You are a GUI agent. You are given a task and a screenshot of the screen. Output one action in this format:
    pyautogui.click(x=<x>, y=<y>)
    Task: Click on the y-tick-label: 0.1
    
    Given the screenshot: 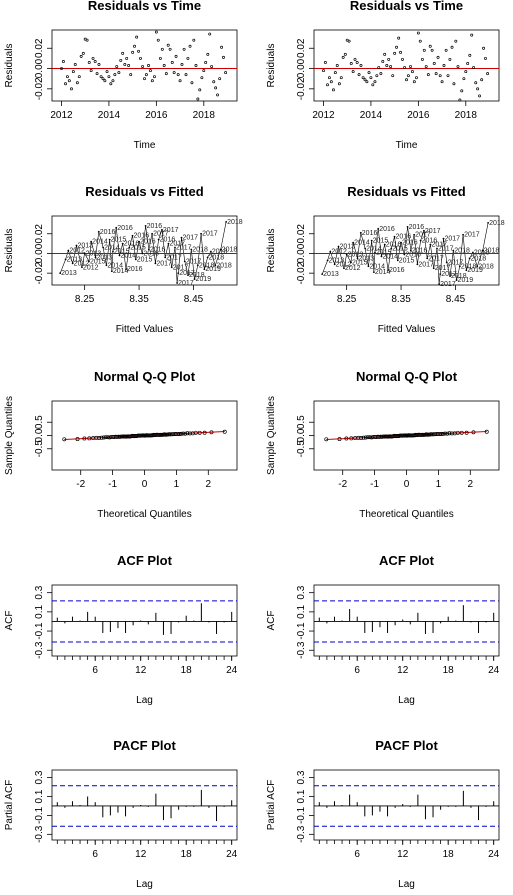 What is the action you would take?
    pyautogui.click(x=301, y=796)
    